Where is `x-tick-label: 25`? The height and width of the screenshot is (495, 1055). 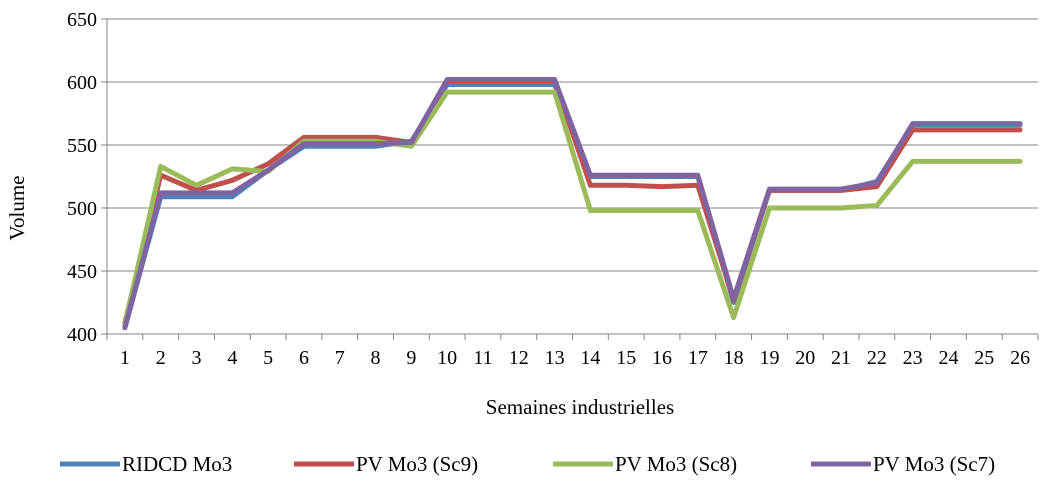
x-tick-label: 25 is located at coordinates (984, 358).